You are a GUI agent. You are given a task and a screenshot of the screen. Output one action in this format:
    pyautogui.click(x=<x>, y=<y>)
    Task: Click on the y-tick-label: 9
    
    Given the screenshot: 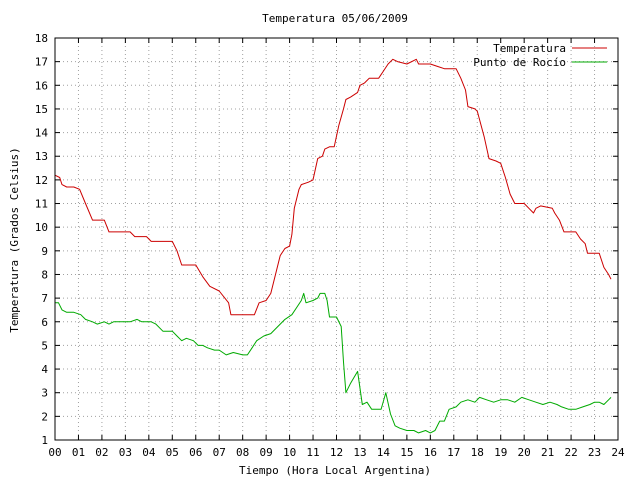 What is the action you would take?
    pyautogui.click(x=44, y=251)
    